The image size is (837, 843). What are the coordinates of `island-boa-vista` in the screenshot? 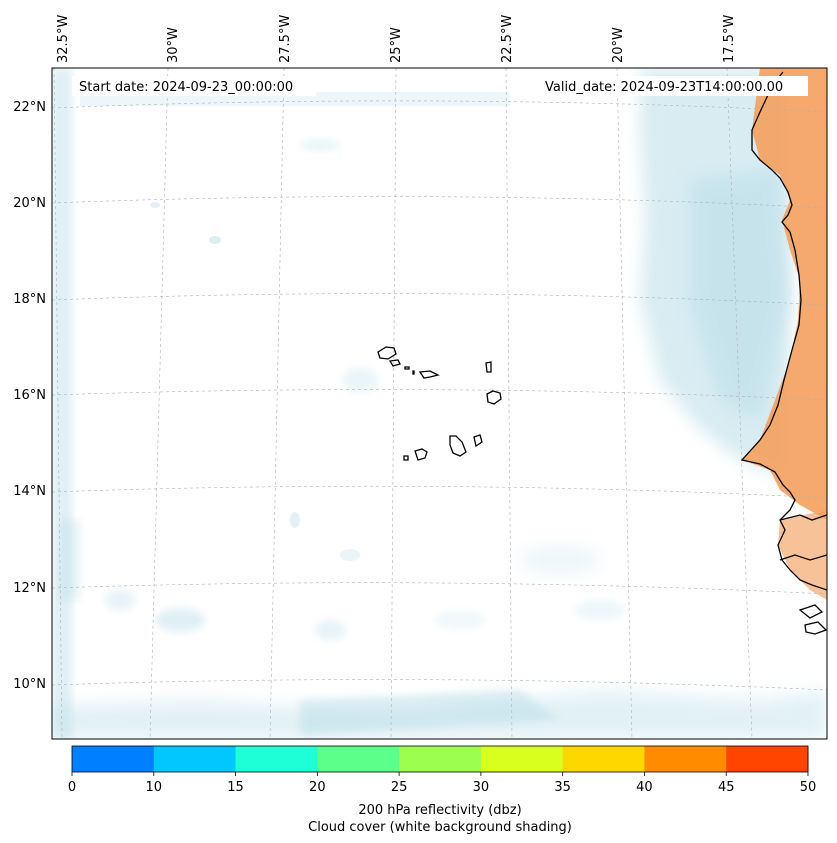 It's located at (494, 397).